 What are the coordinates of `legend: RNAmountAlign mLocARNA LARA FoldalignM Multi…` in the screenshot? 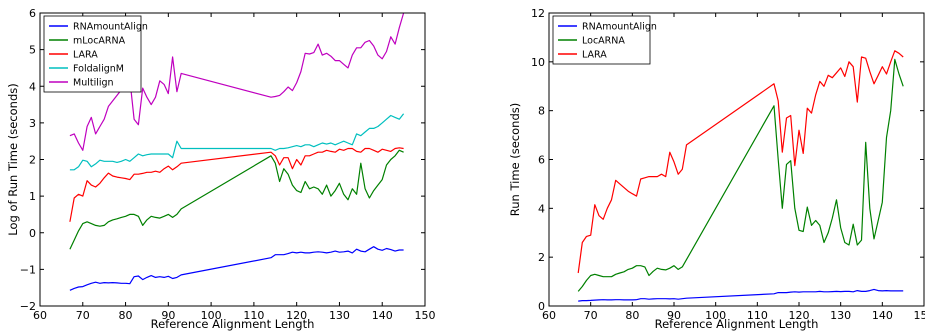 It's located at (95, 54).